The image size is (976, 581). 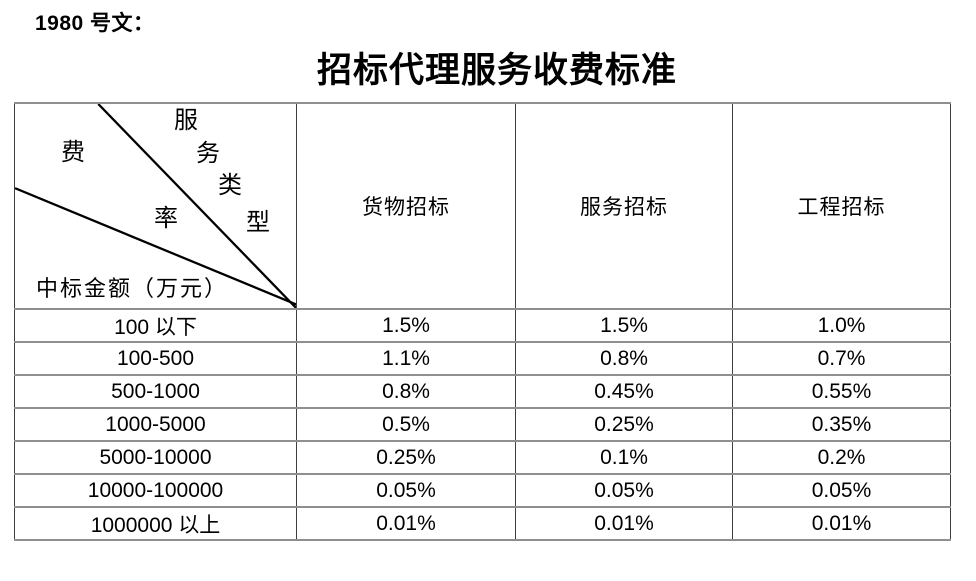 What do you see at coordinates (208, 154) in the screenshot?
I see `corner-service-type-char: 务` at bounding box center [208, 154].